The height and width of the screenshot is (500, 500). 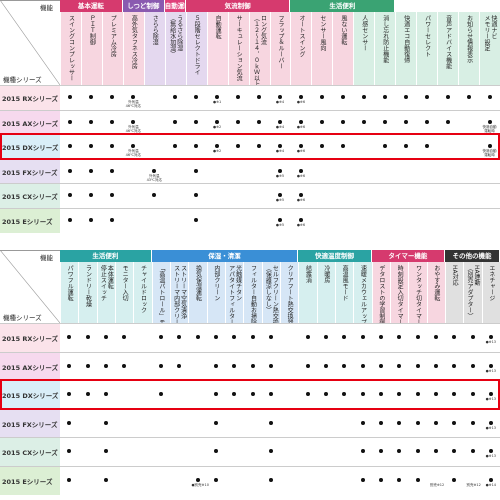 What do you see at coordinates (490, 292) in the screenshot?
I see `feature-header: エネチャージ` at bounding box center [490, 292].